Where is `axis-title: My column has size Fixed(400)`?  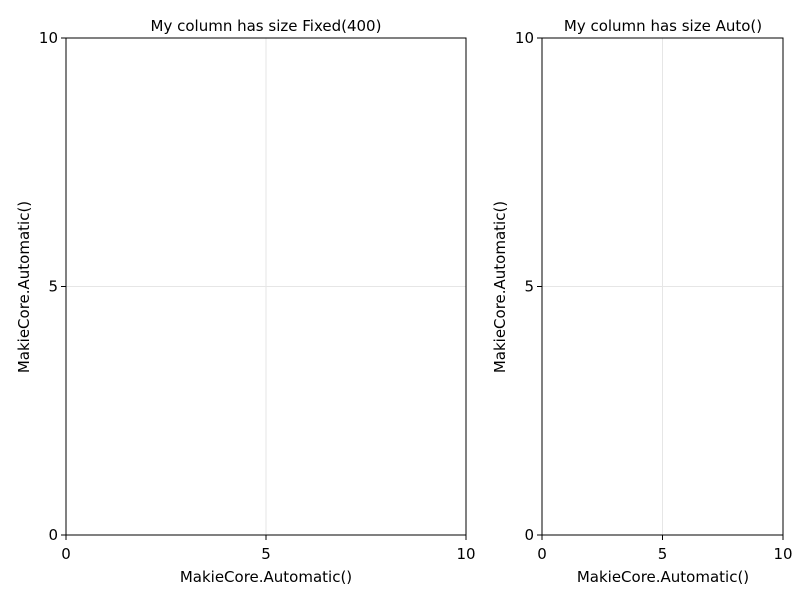 axis-title: My column has size Fixed(400) is located at coordinates (266, 26).